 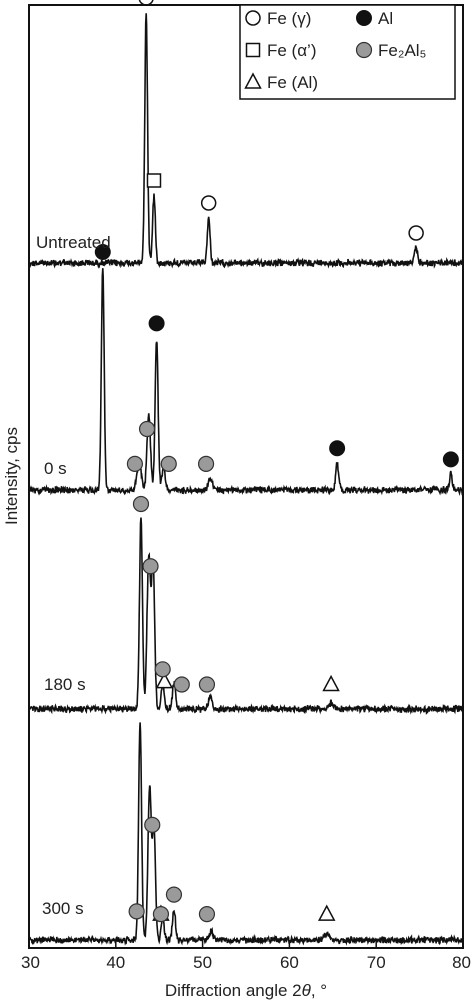 What do you see at coordinates (202, 962) in the screenshot?
I see `x-tick-label-50: 50` at bounding box center [202, 962].